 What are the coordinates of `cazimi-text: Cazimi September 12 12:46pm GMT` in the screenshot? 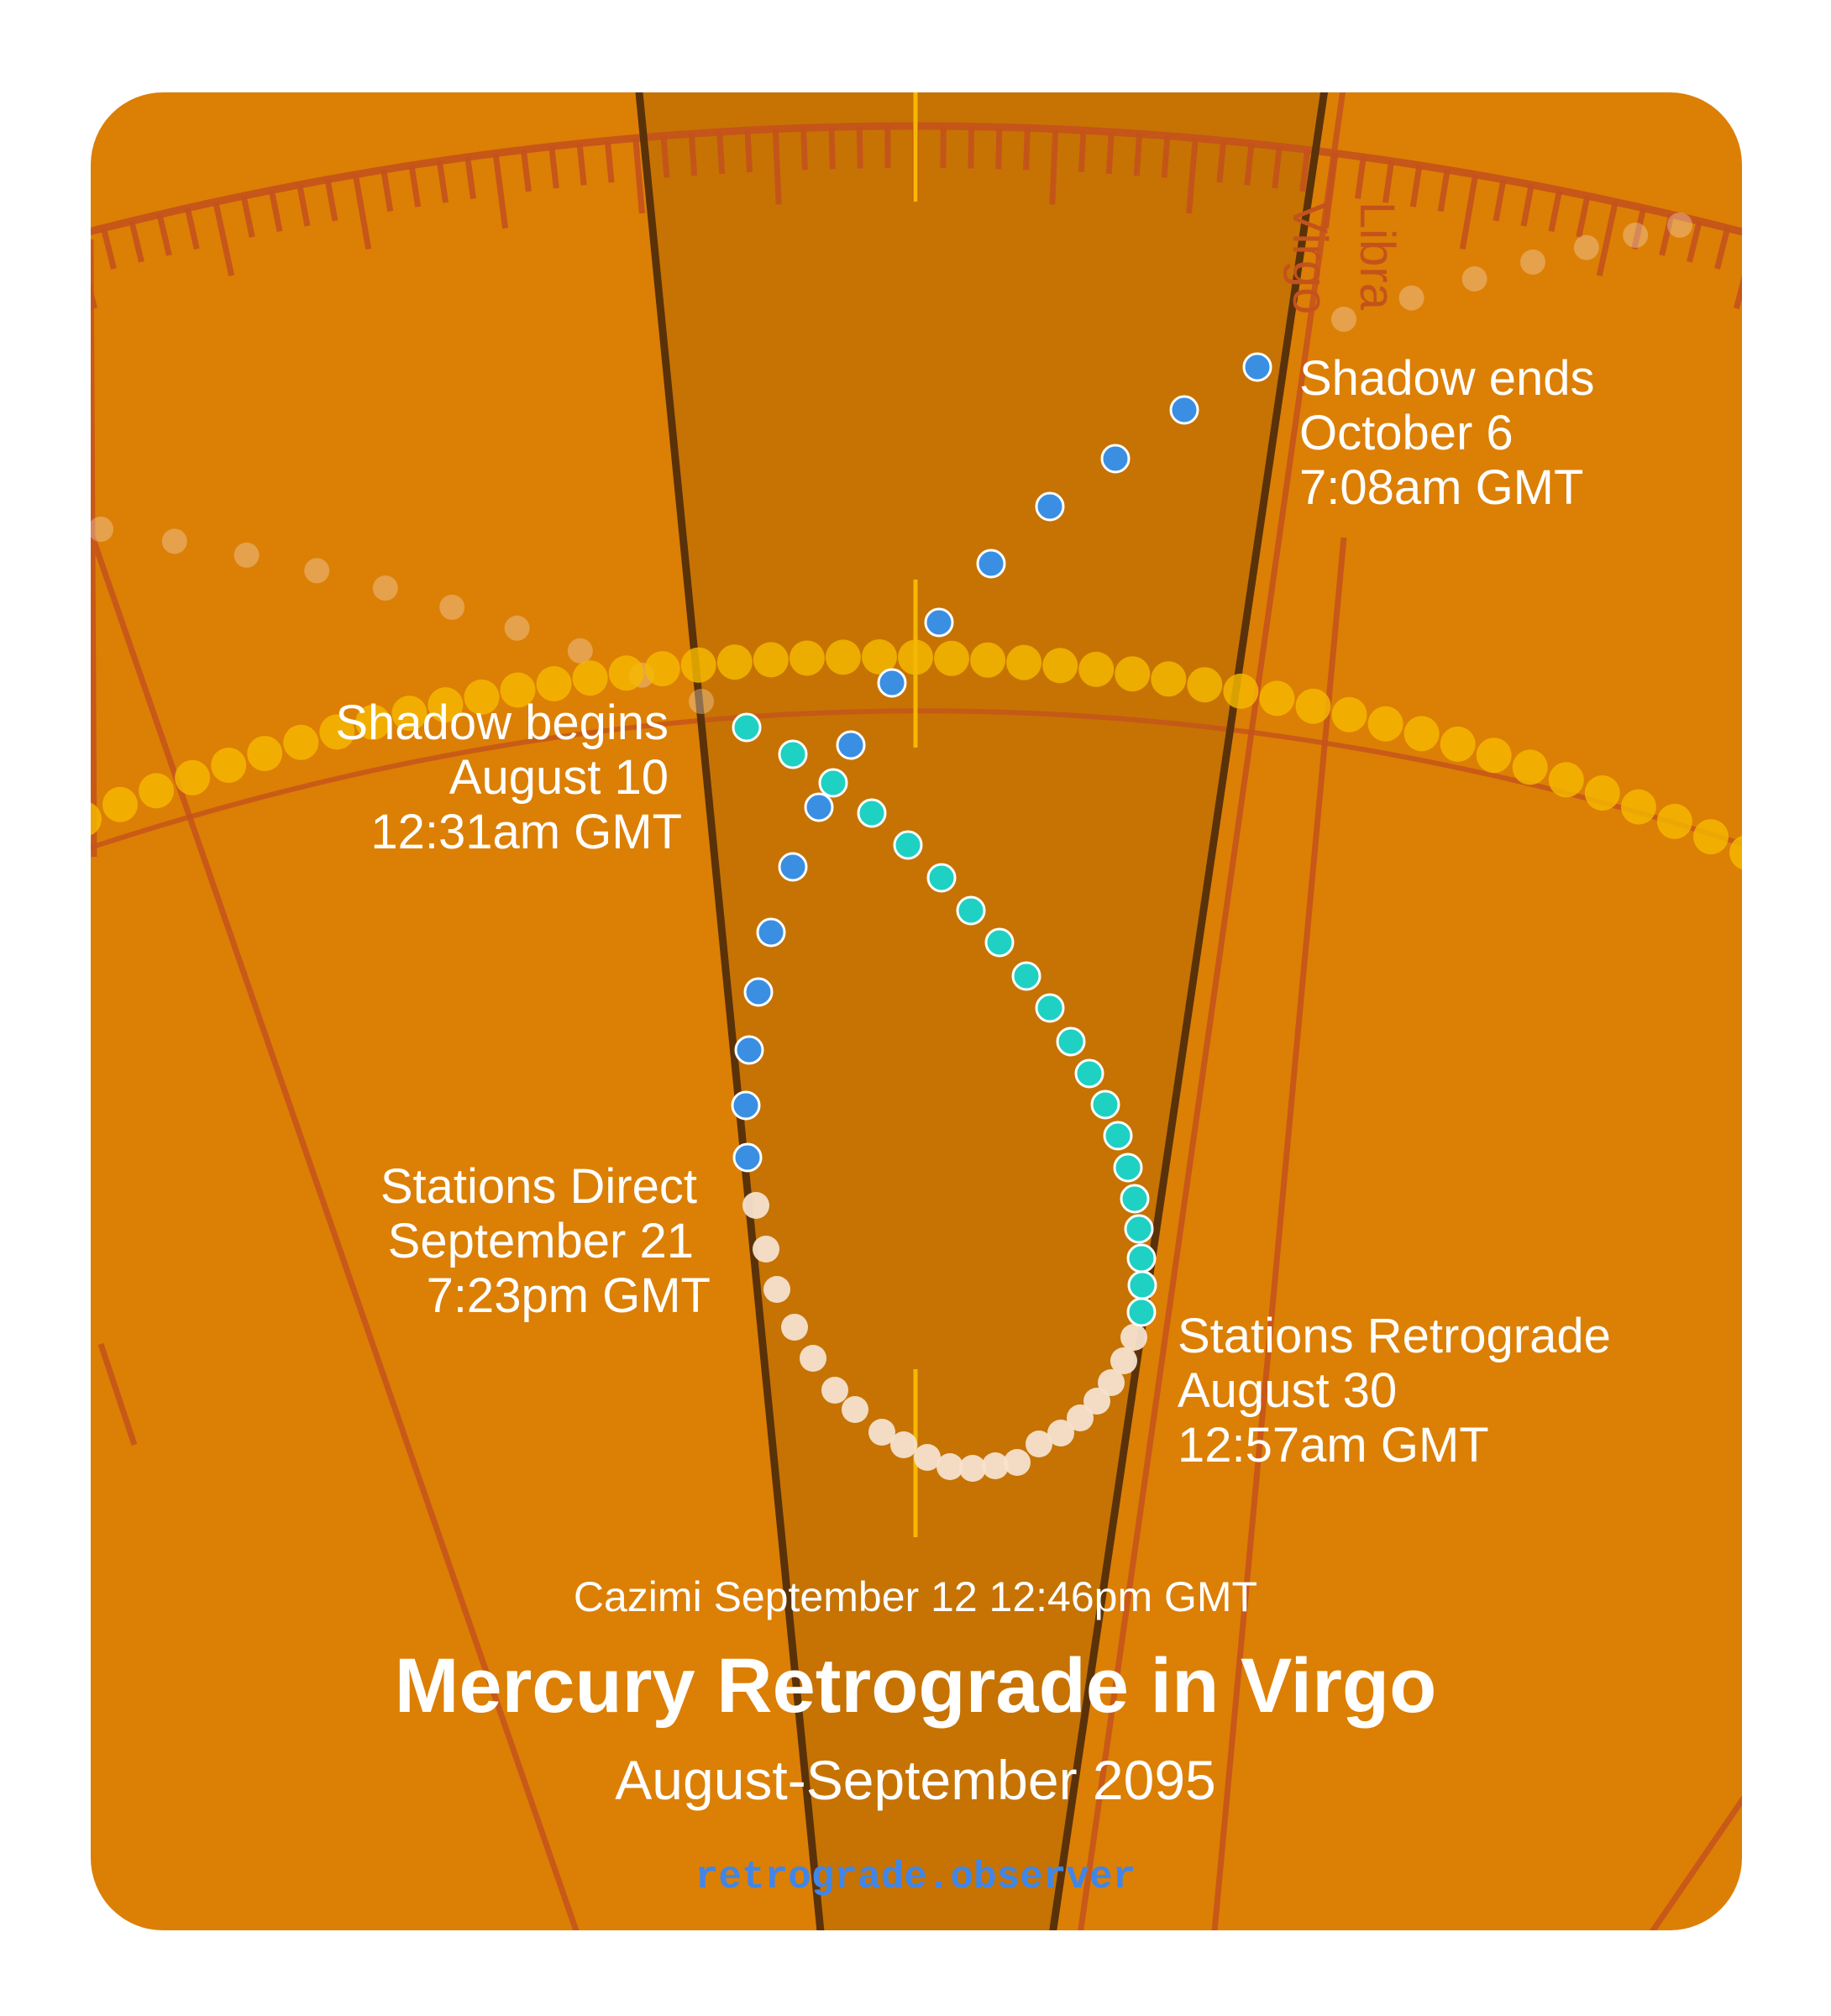 It's located at (915, 1596).